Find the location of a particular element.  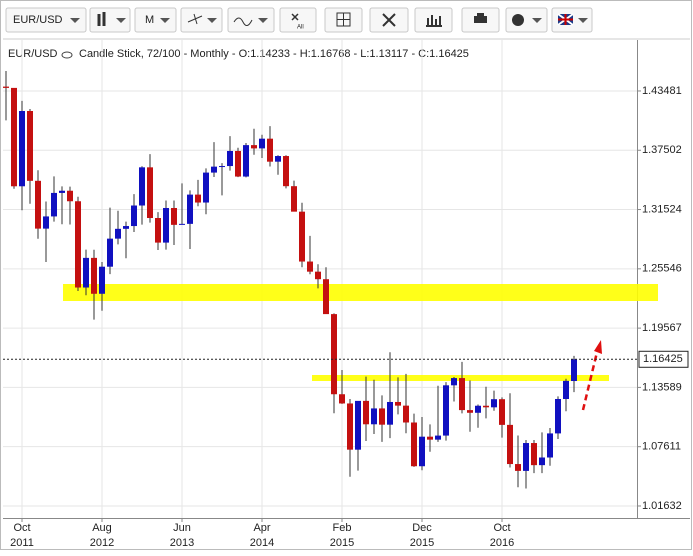

print-icon is located at coordinates (480, 19).